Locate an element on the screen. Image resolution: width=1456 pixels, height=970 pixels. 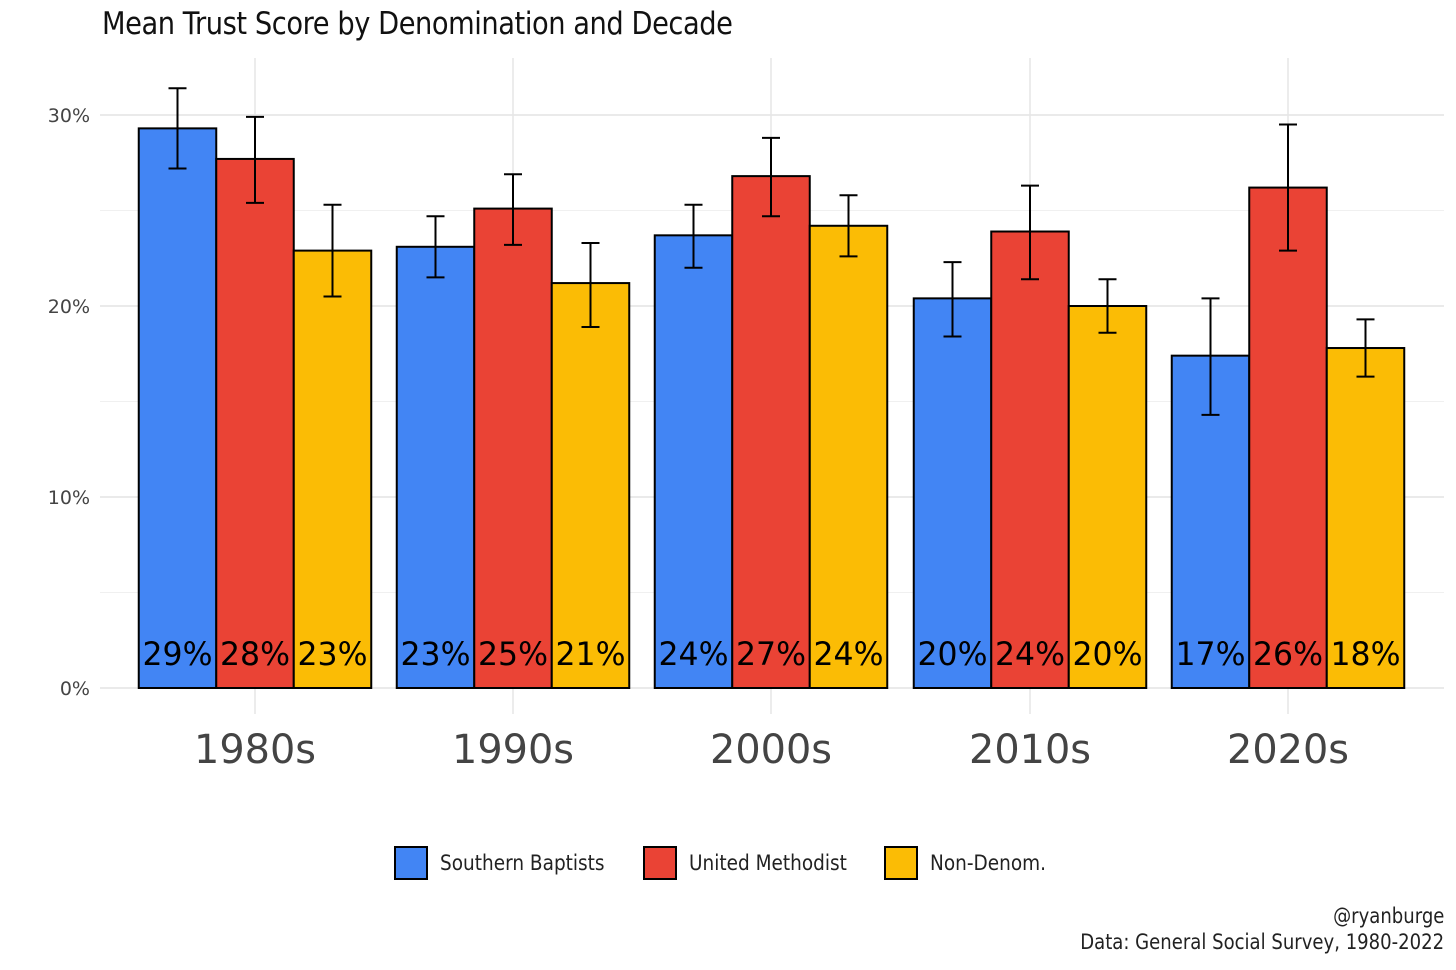
y-tick-label: 20% is located at coordinates (69, 307).